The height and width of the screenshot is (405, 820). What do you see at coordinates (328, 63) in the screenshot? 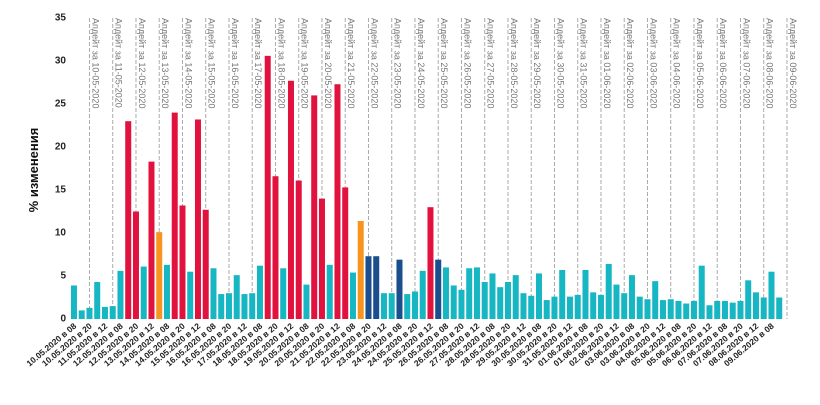
I see `annotation: Апдейт за 20-05-2020` at bounding box center [328, 63].